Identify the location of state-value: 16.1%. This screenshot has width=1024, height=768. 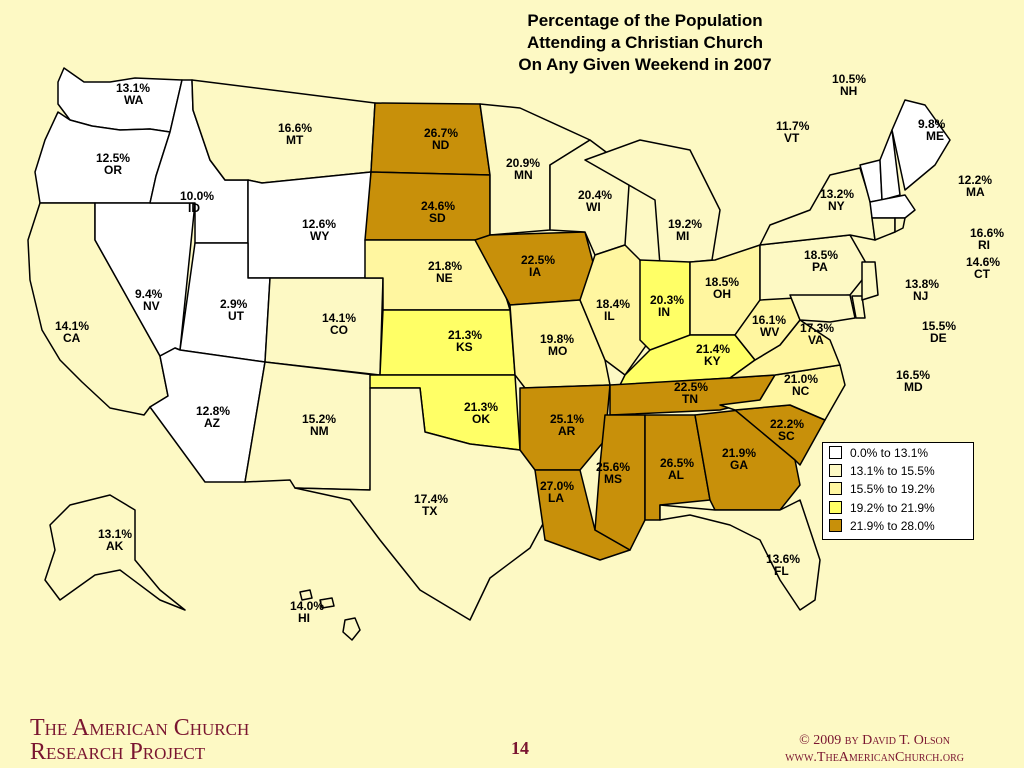
(769, 320).